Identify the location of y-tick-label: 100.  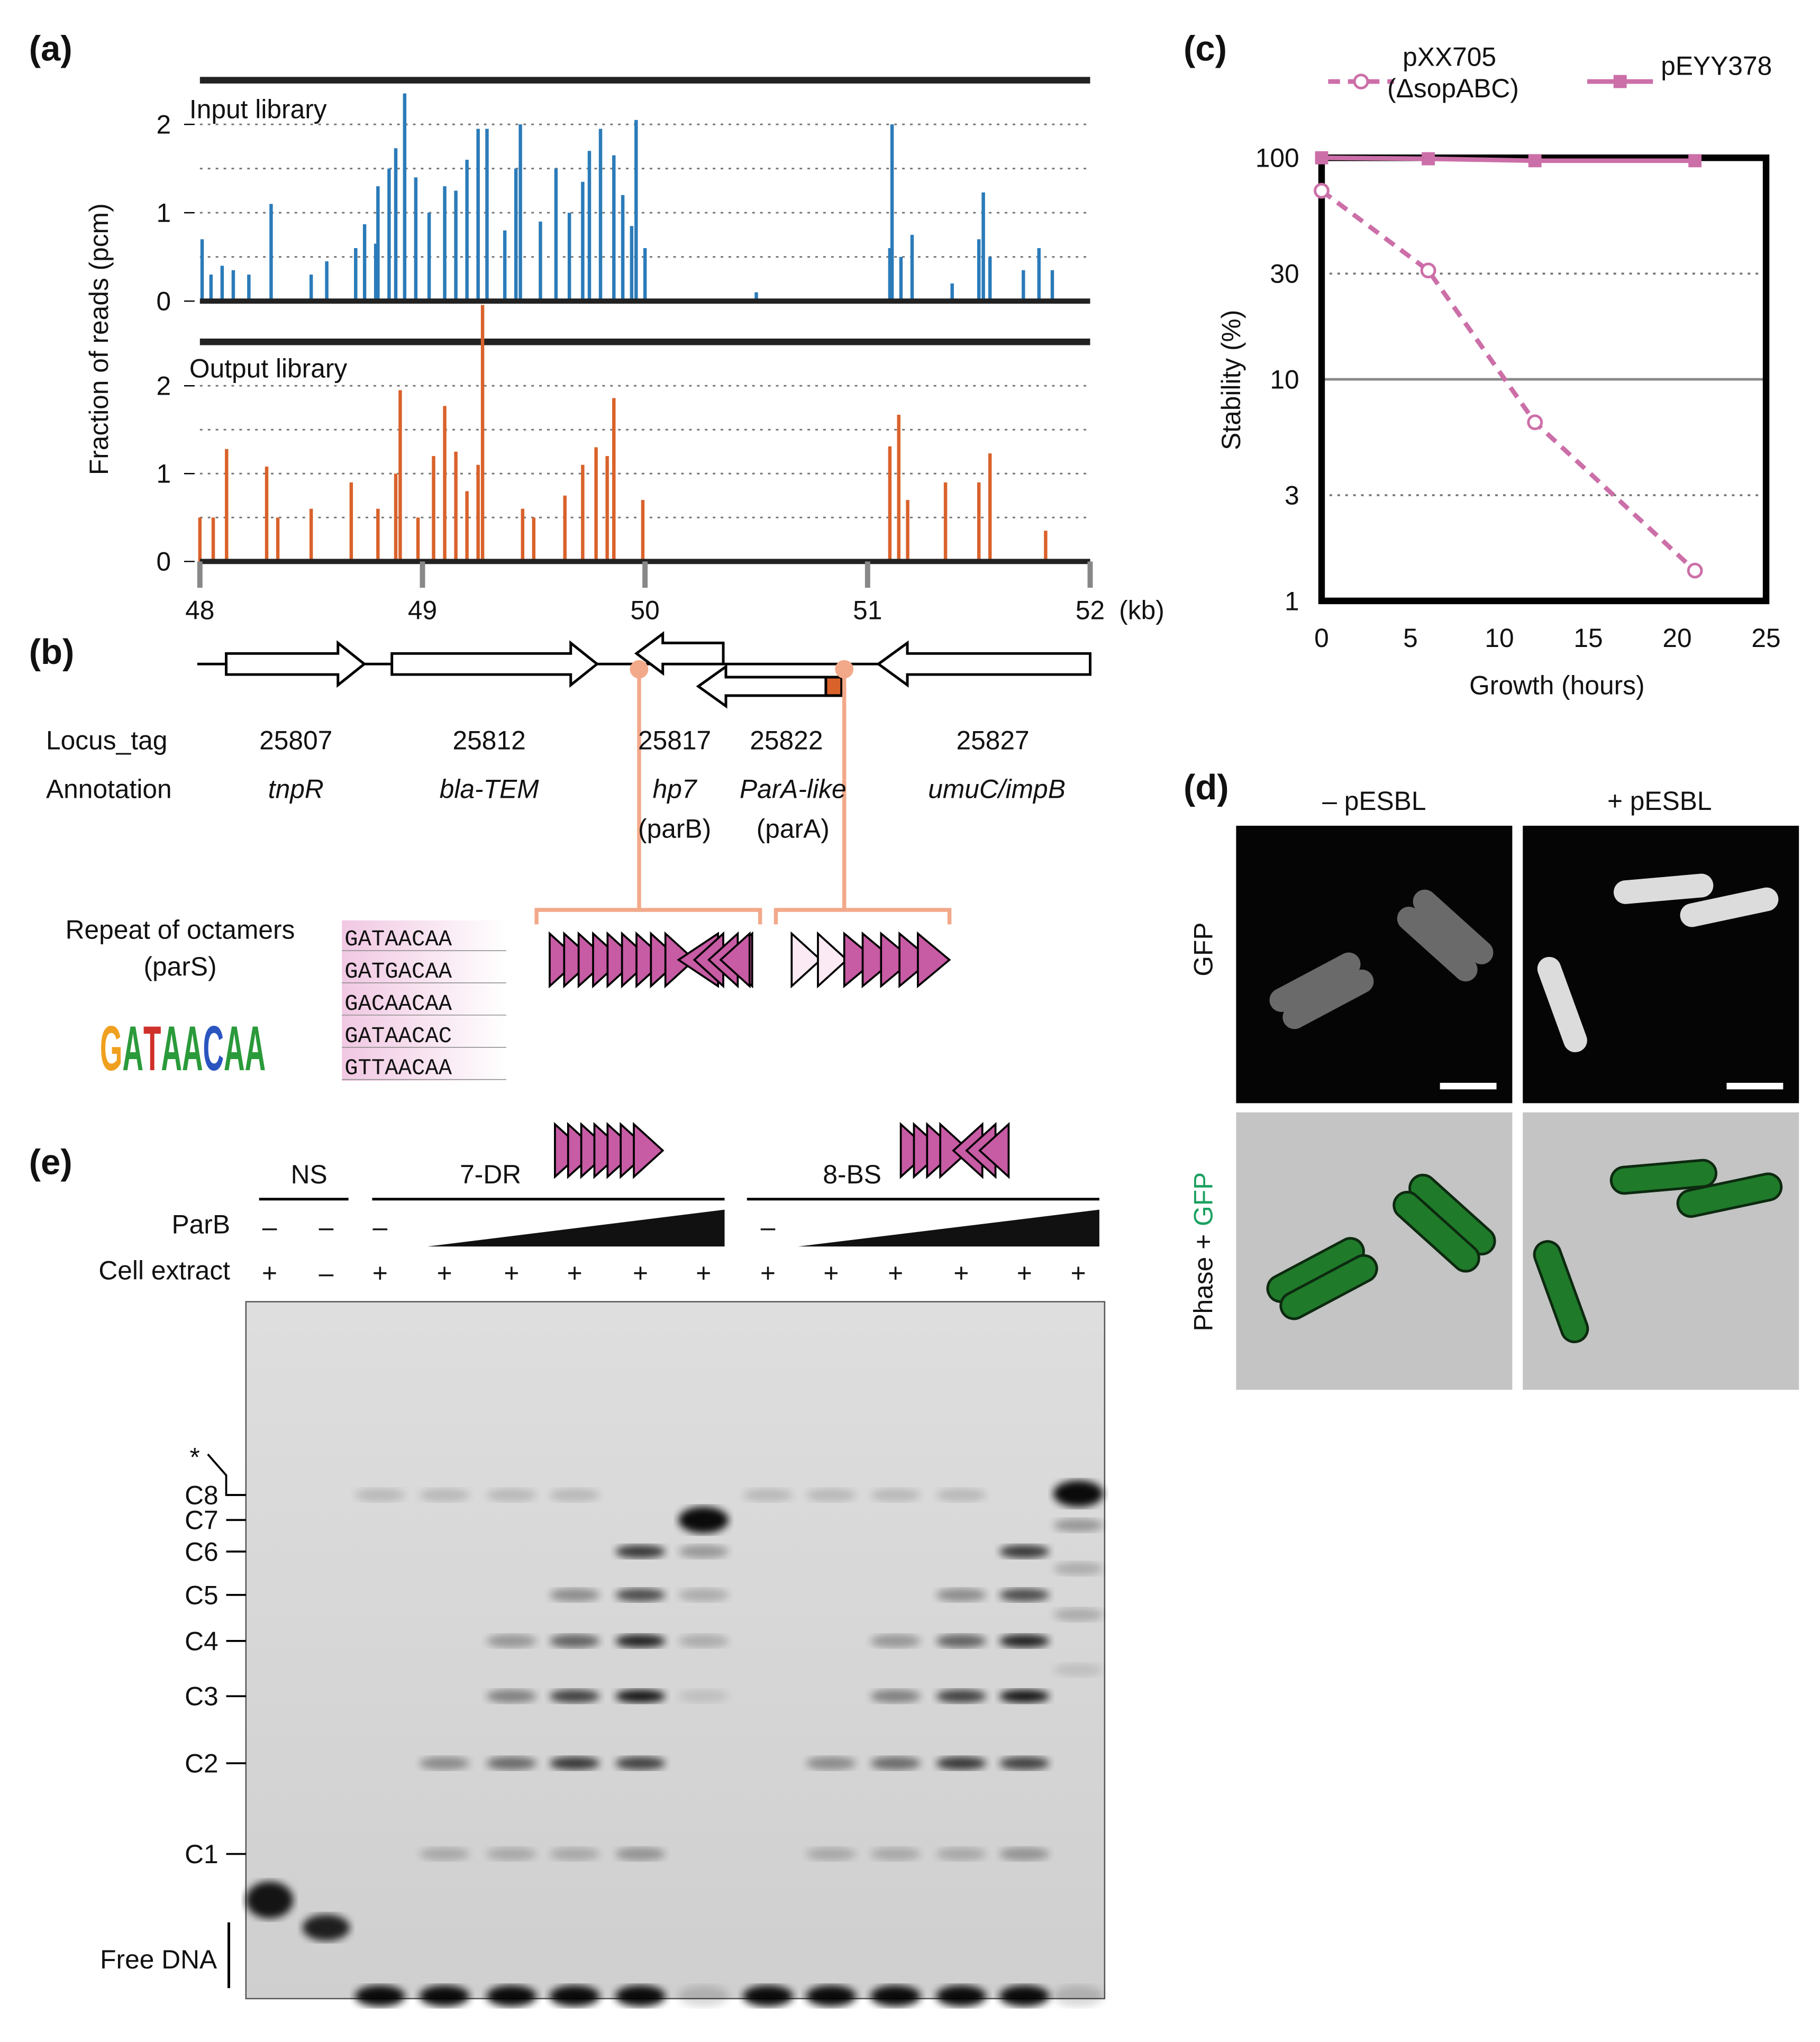
(1277, 158).